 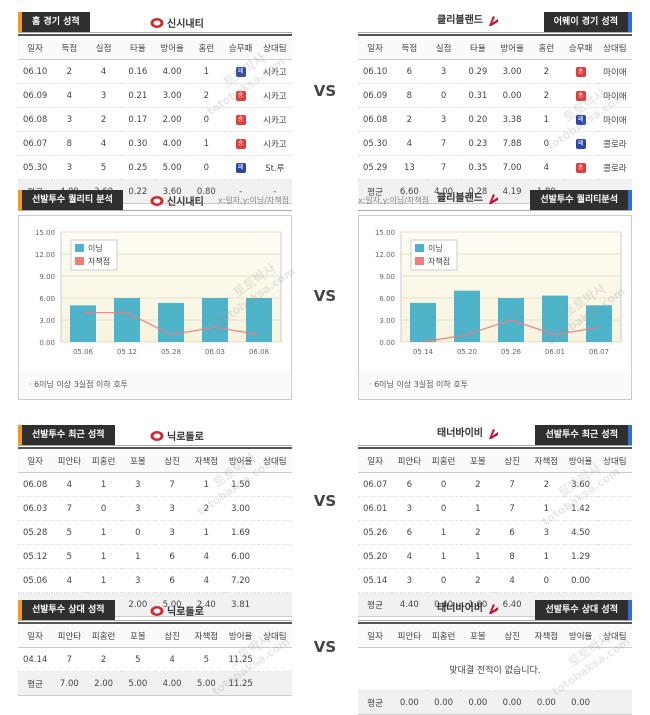 What do you see at coordinates (375, 119) in the screenshot?
I see `cell: 06.08` at bounding box center [375, 119].